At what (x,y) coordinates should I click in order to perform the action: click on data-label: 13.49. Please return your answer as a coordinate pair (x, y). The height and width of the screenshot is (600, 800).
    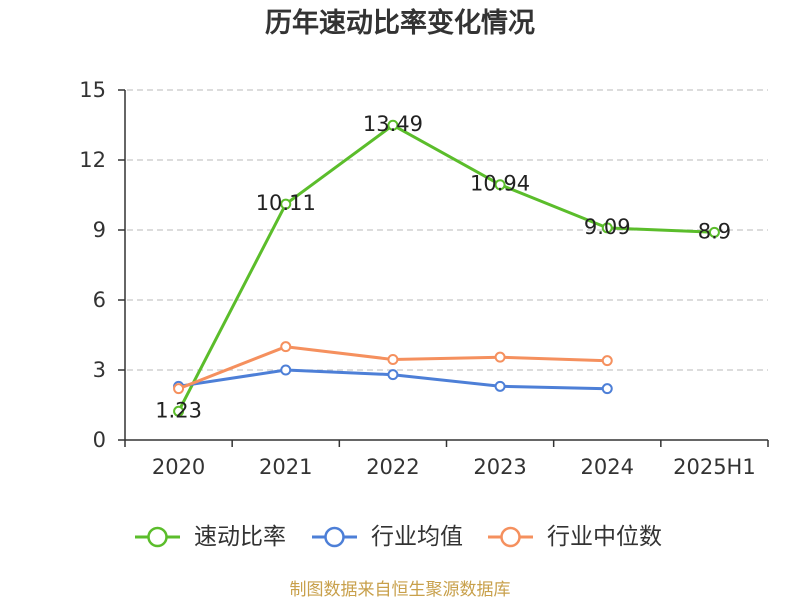
    Looking at the image, I should click on (393, 124).